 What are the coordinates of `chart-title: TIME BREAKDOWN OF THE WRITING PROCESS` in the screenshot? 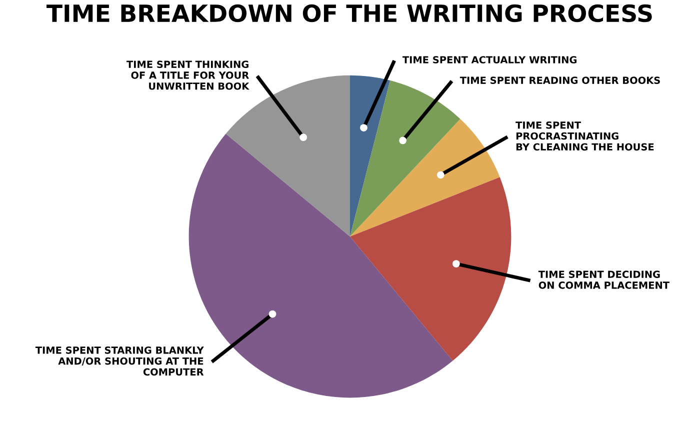 It's located at (349, 13).